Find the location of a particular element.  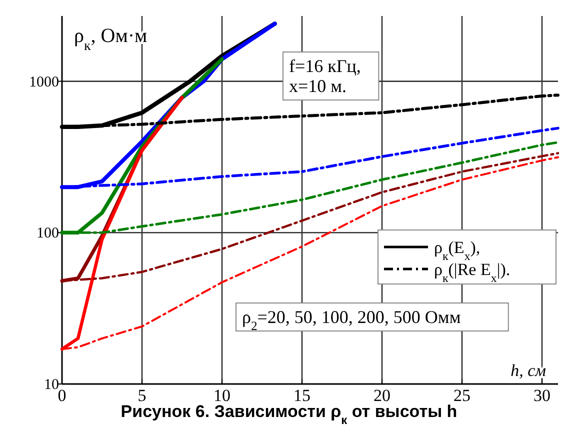

x-tick-label: 15 is located at coordinates (302, 395).